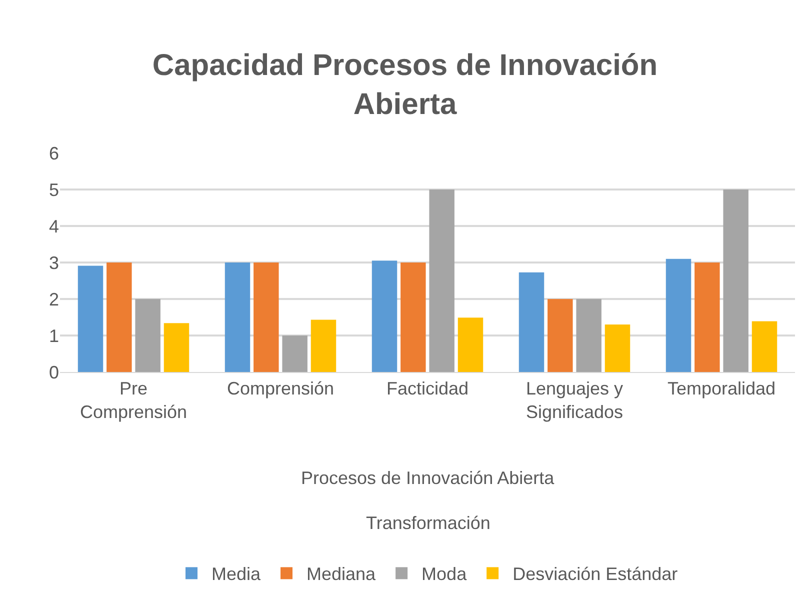  Describe the element at coordinates (53, 299) in the screenshot. I see `y-tick-label: 2` at that location.